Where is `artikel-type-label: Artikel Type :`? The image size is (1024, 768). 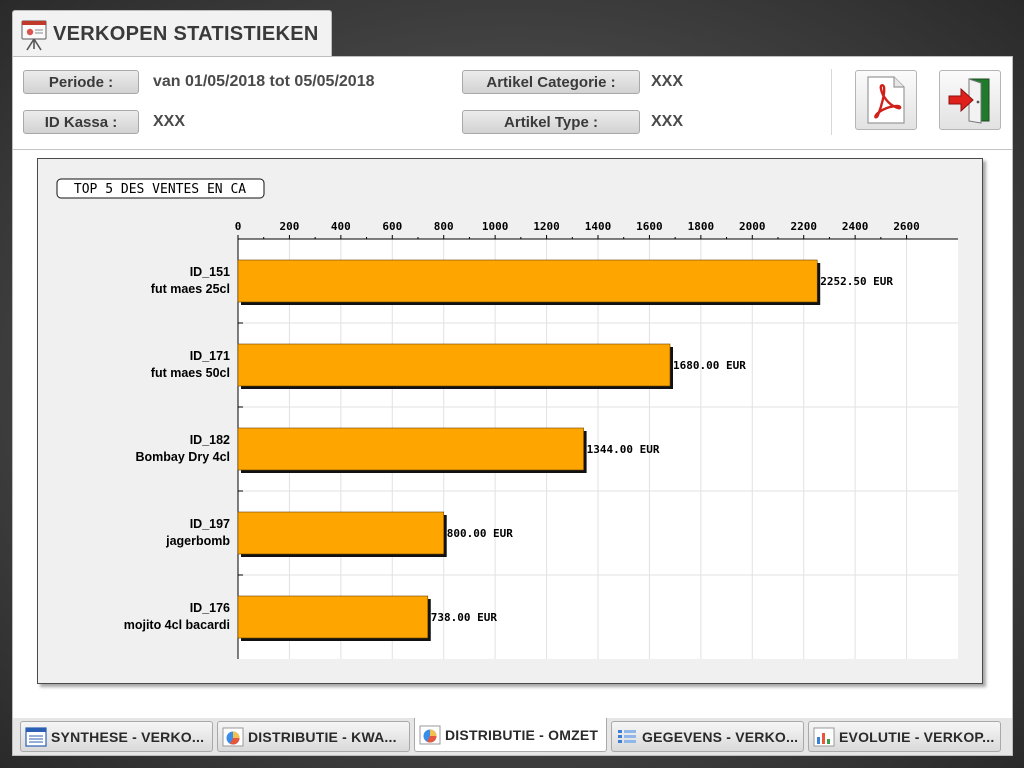 artikel-type-label: Artikel Type : is located at coordinates (551, 122).